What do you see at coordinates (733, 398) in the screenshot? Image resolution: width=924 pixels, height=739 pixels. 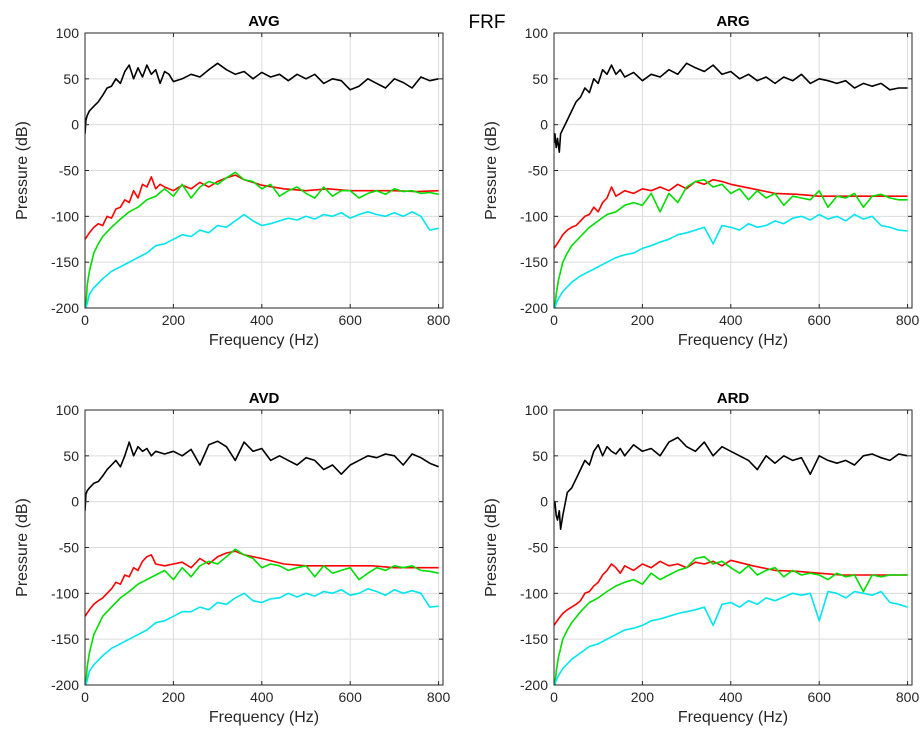 I see `chart-title: ARD` at bounding box center [733, 398].